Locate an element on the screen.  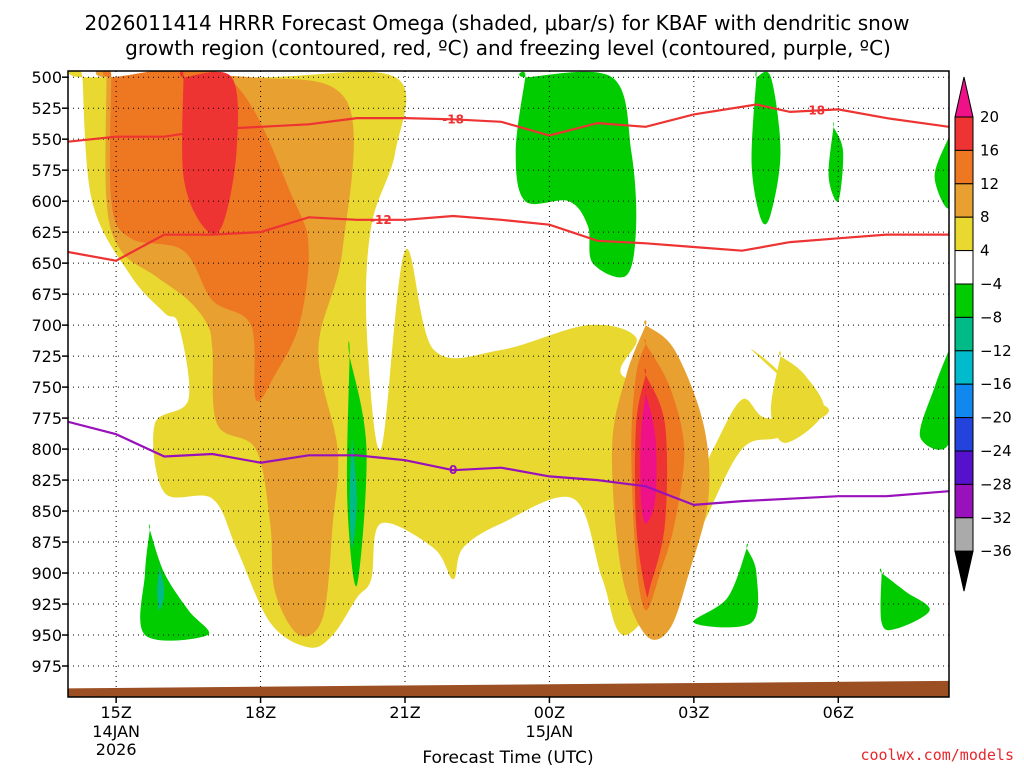
terrain-fill is located at coordinates (508, 688).